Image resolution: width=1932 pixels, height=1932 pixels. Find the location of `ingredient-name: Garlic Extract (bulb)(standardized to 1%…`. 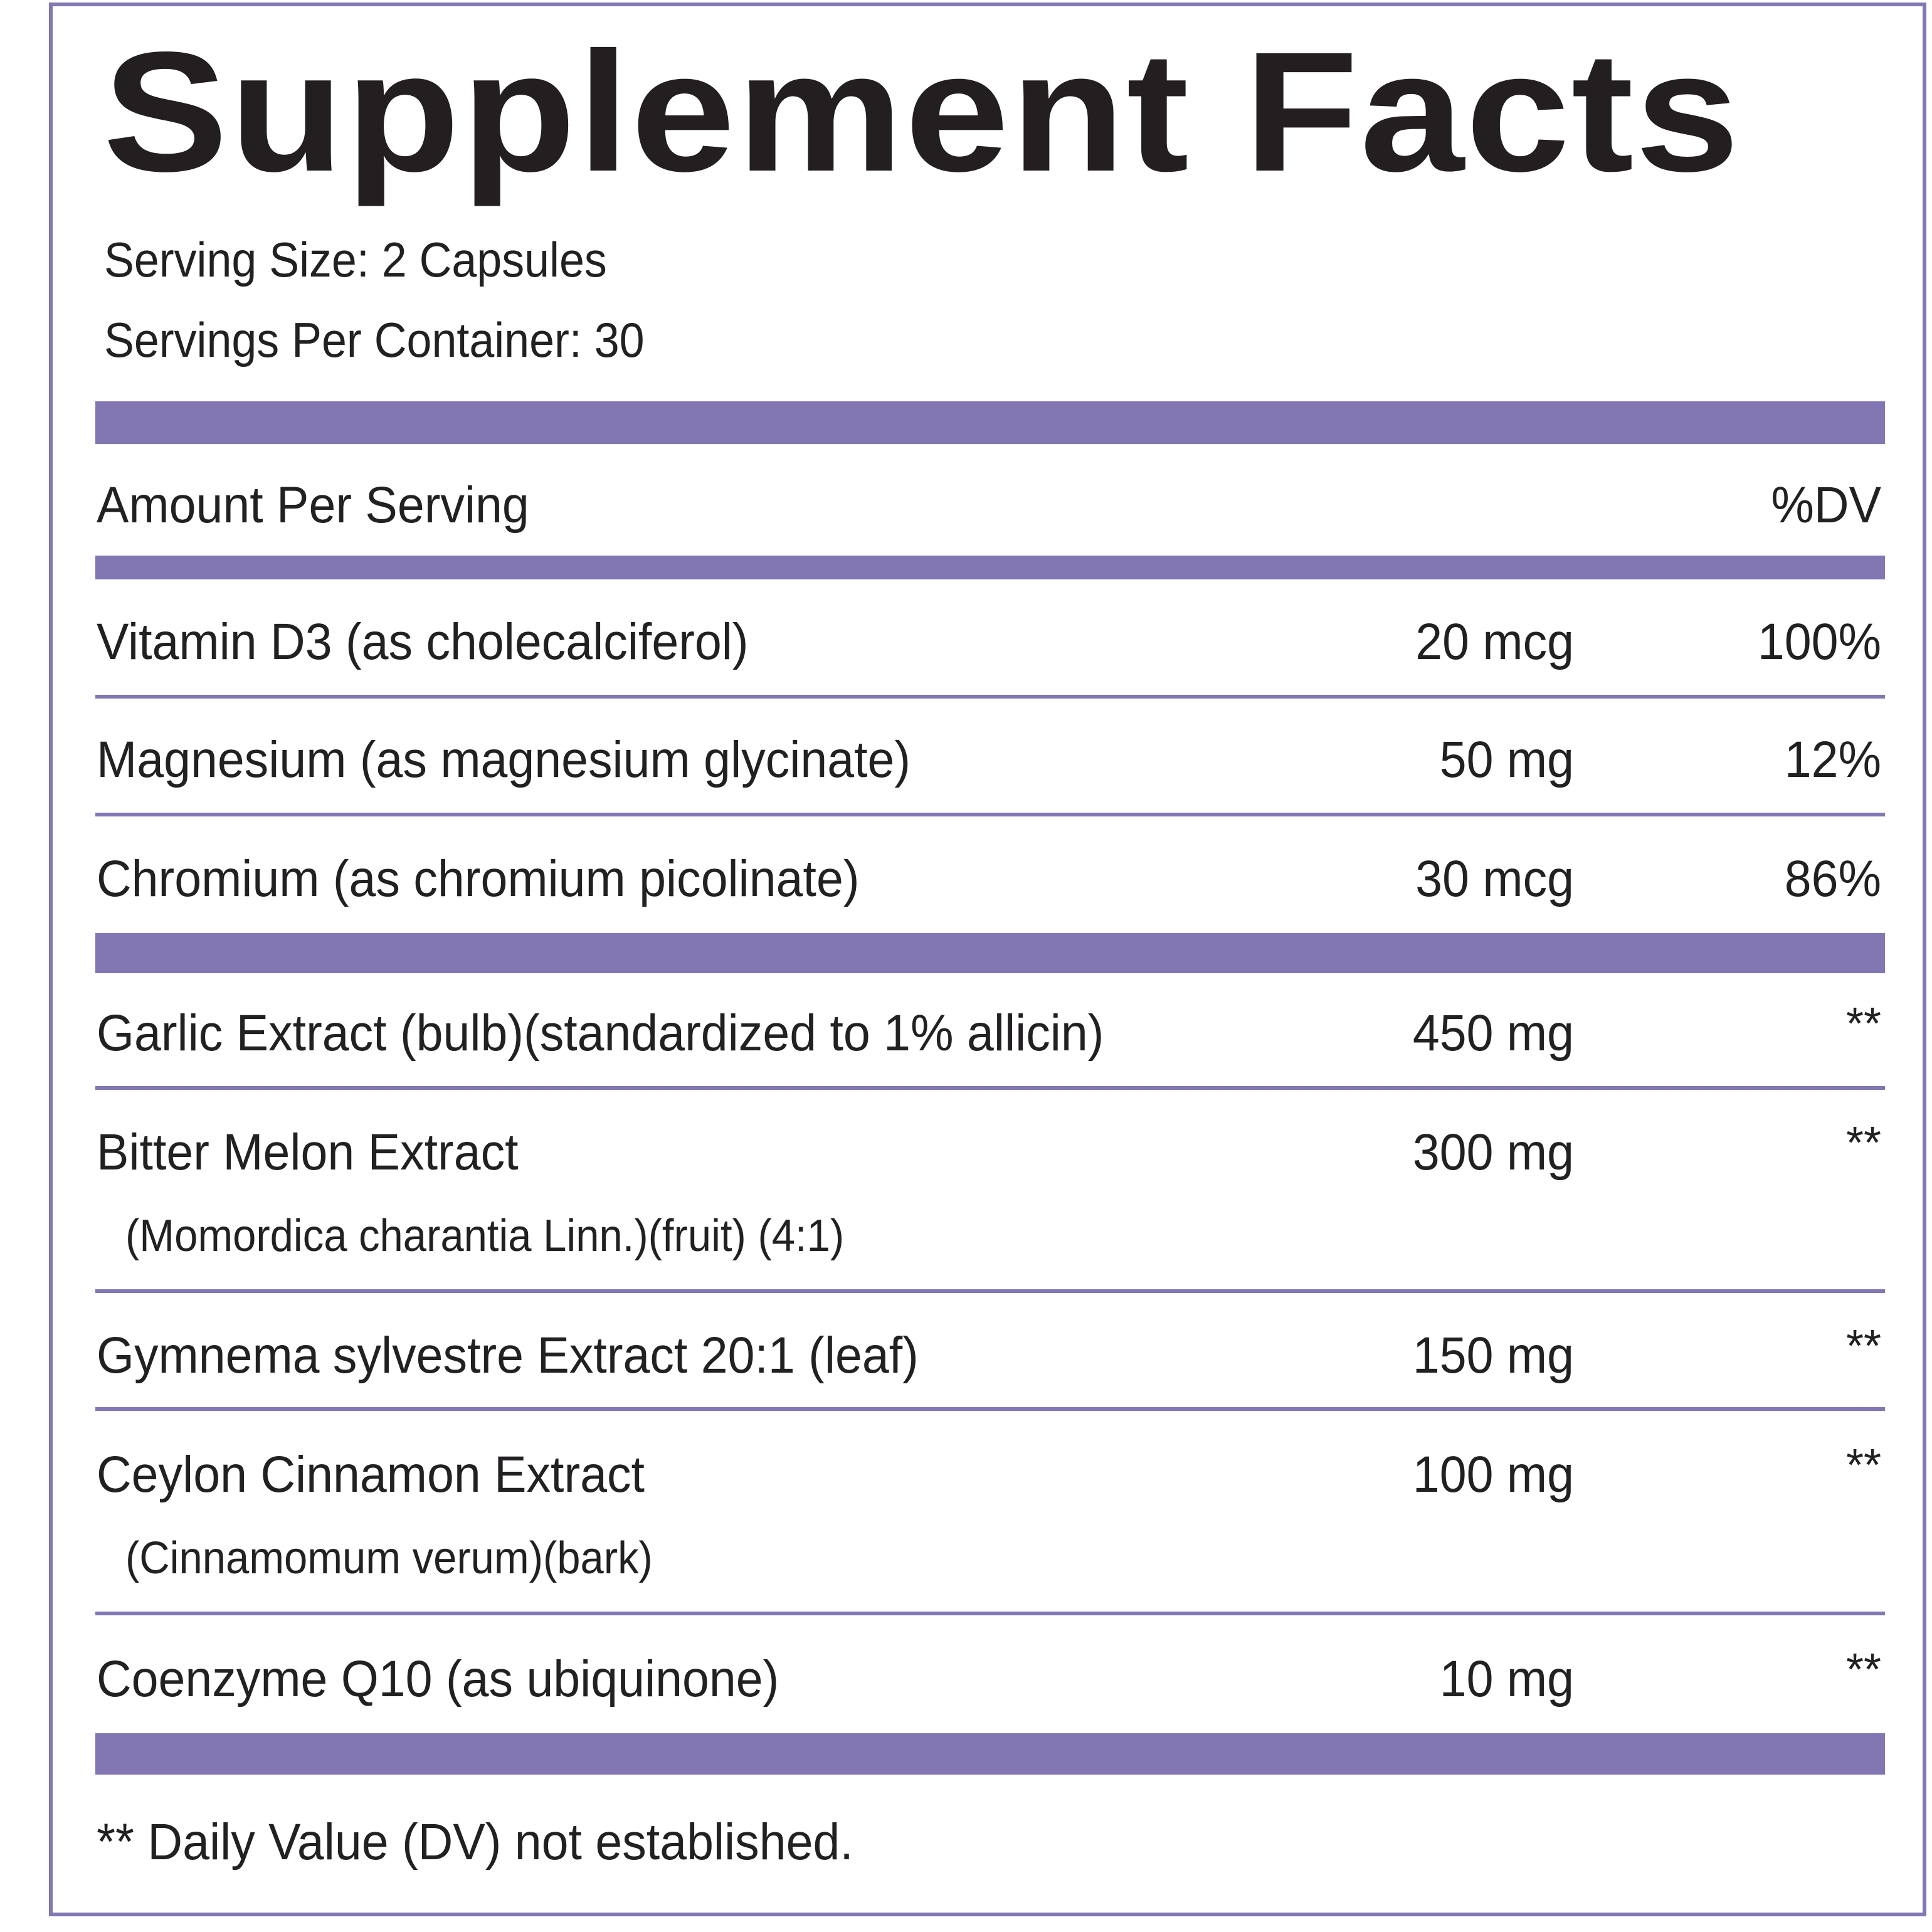

ingredient-name: Garlic Extract (bulb)(standardized to 1%… is located at coordinates (600, 1033).